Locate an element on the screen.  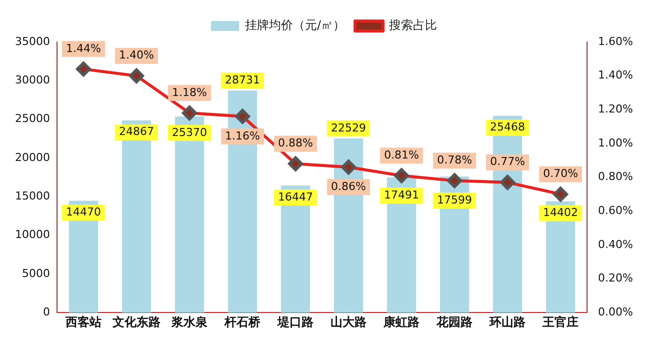
data-label: 0.78% is located at coordinates (454, 160).